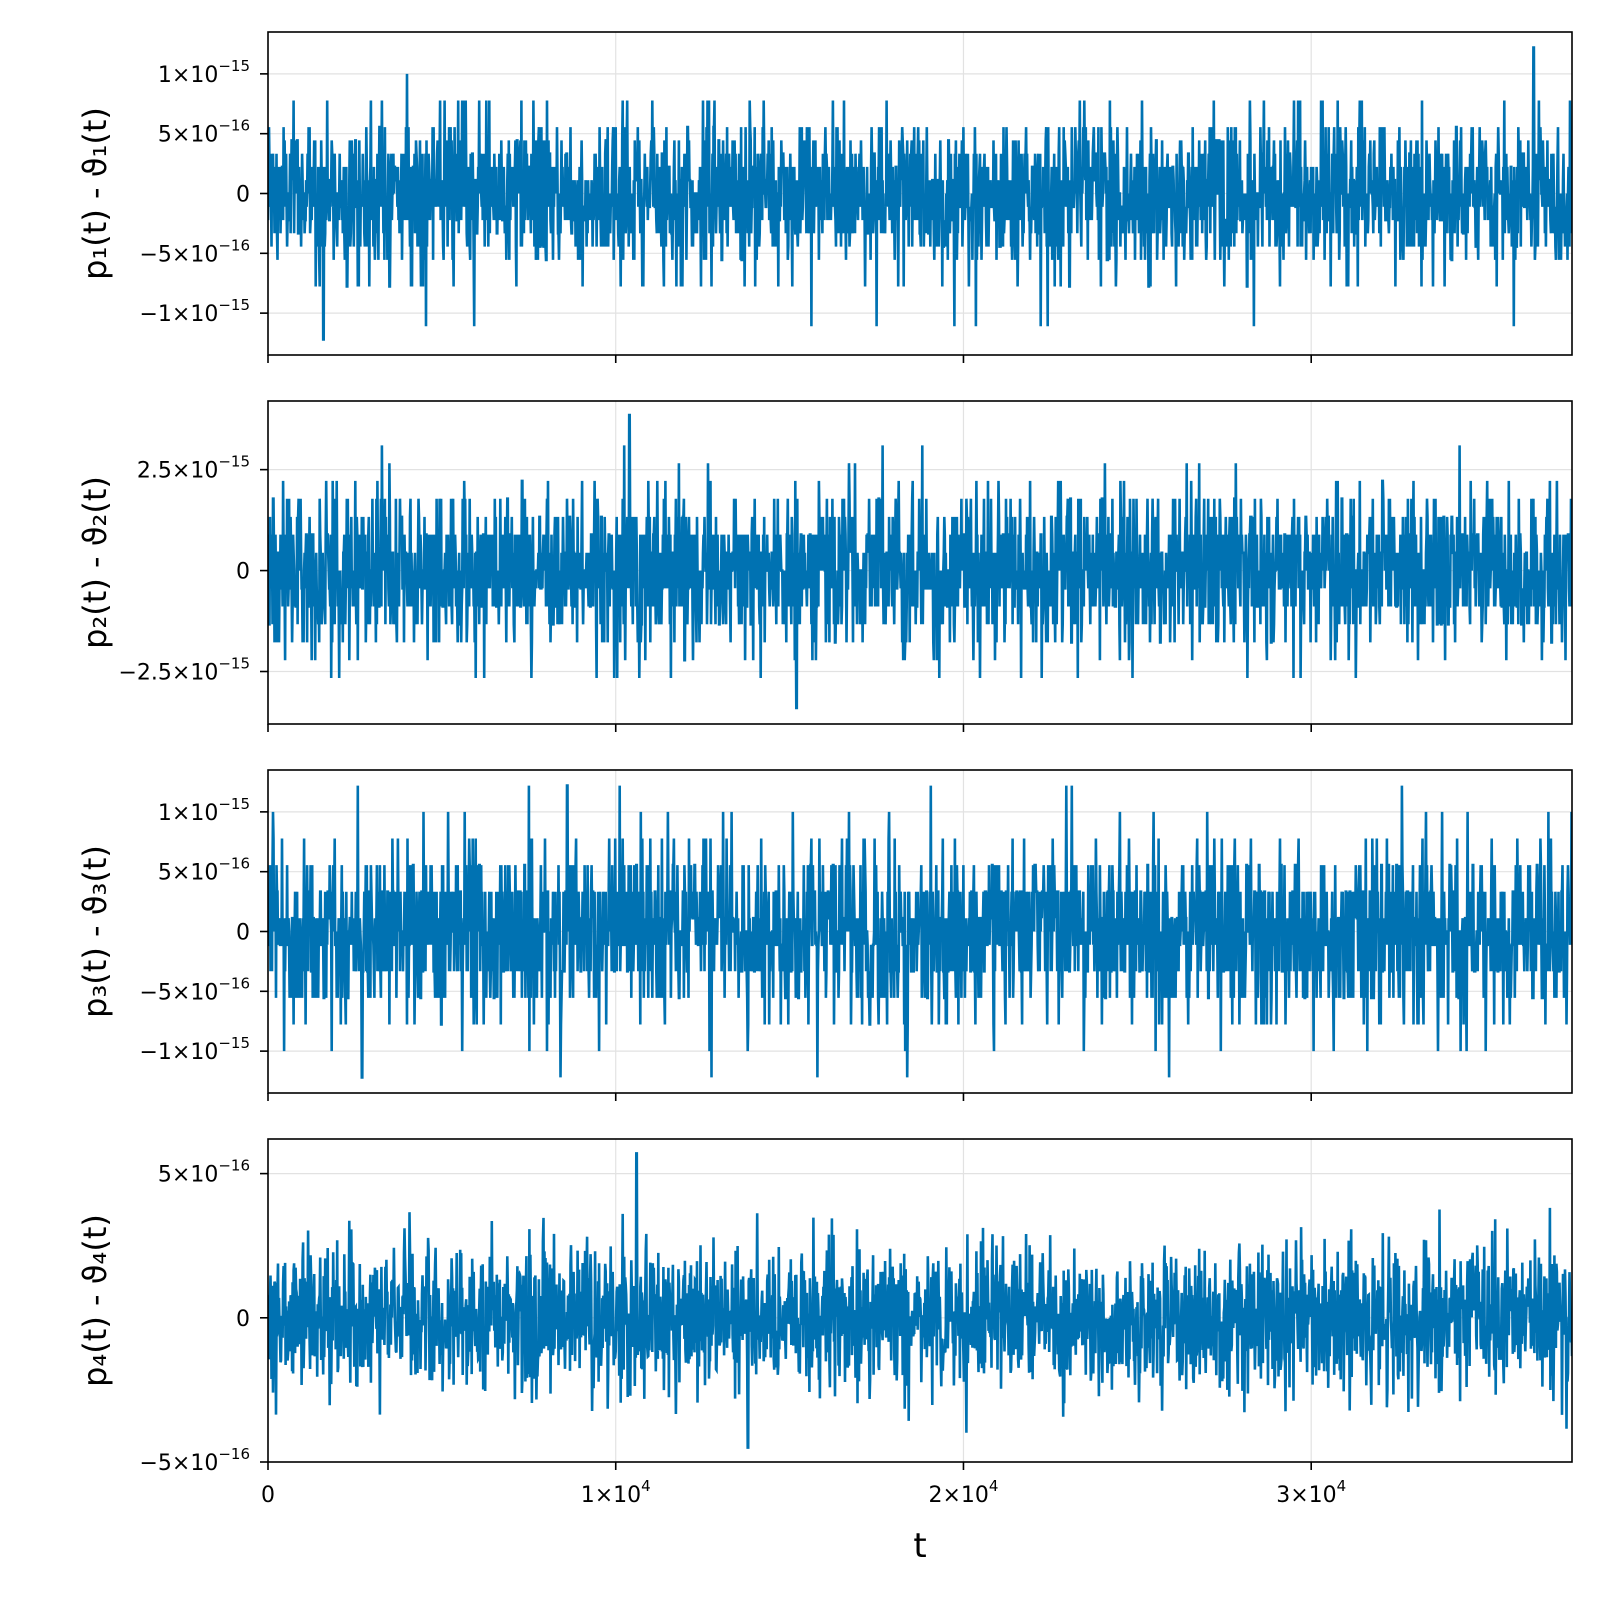 The height and width of the screenshot is (1600, 1600). I want to click on y-axis-label: p₂(t) - ϑ₂(t), so click(95, 562).